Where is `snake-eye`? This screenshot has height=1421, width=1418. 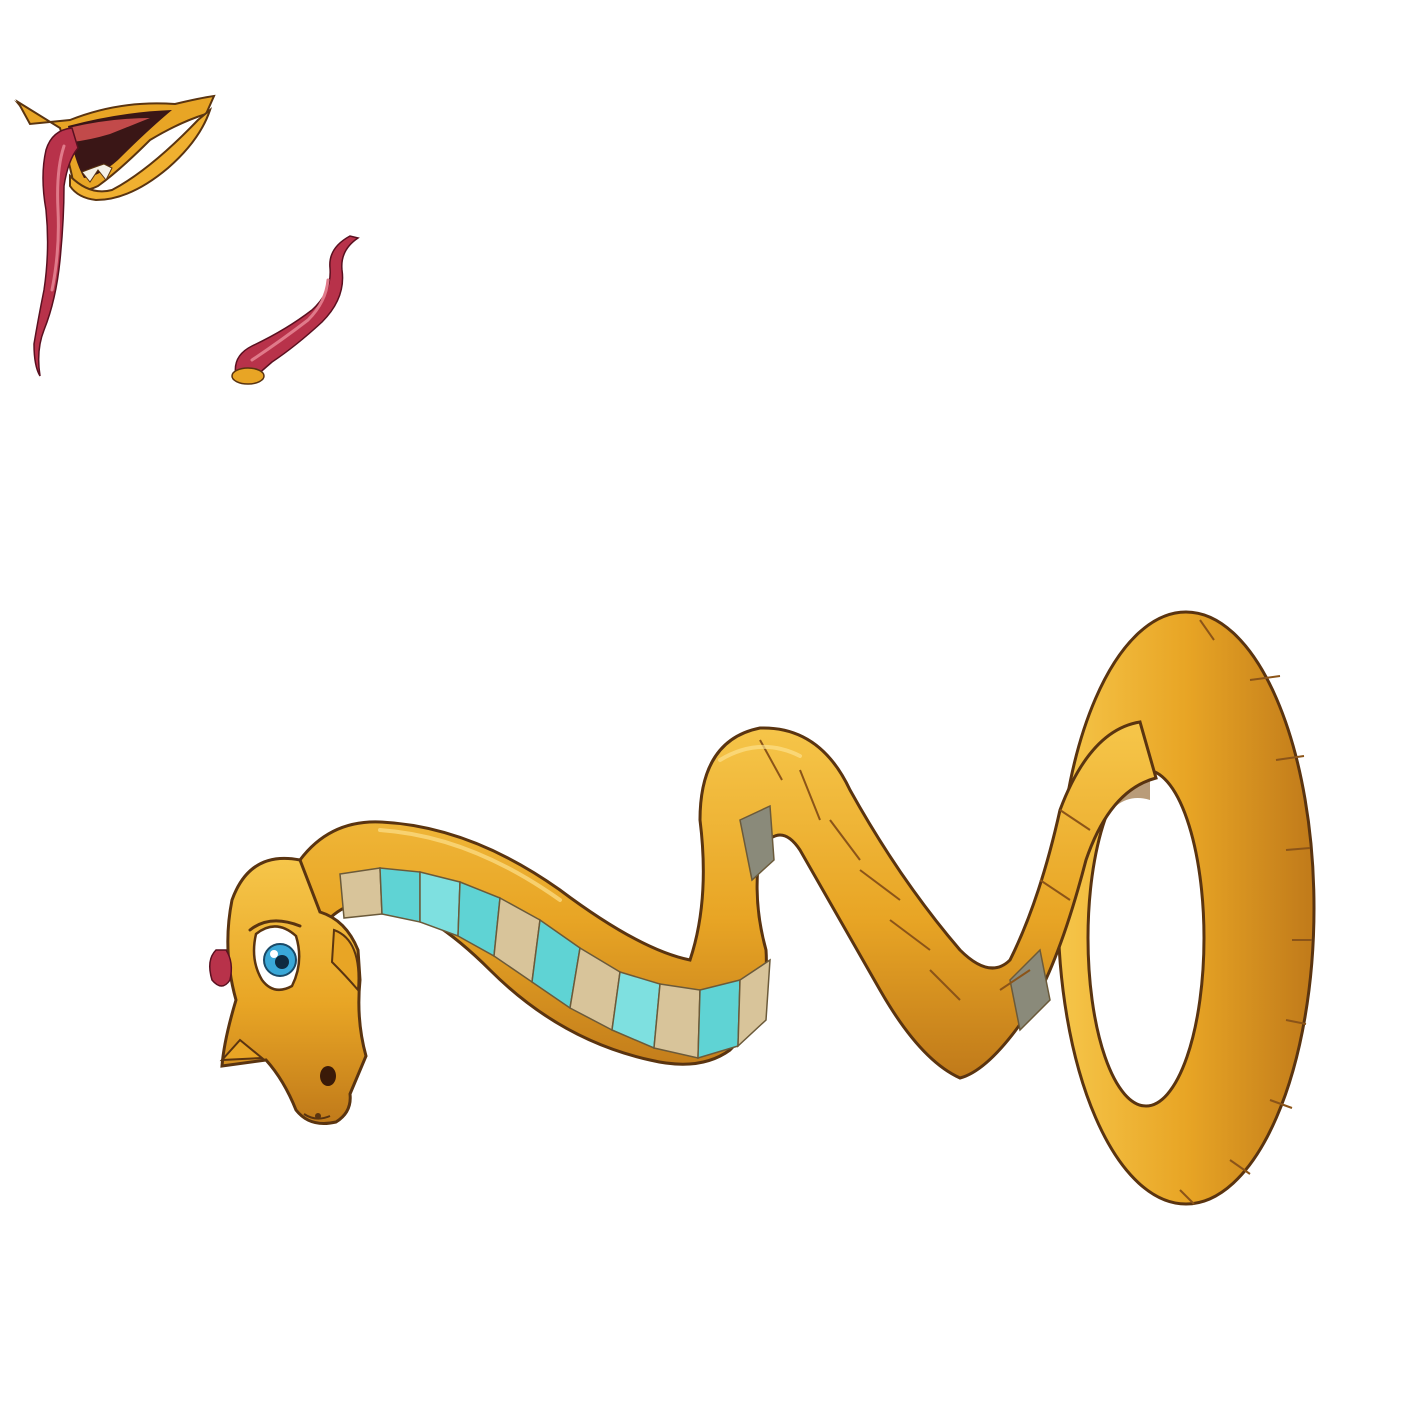 snake-eye is located at coordinates (275, 955).